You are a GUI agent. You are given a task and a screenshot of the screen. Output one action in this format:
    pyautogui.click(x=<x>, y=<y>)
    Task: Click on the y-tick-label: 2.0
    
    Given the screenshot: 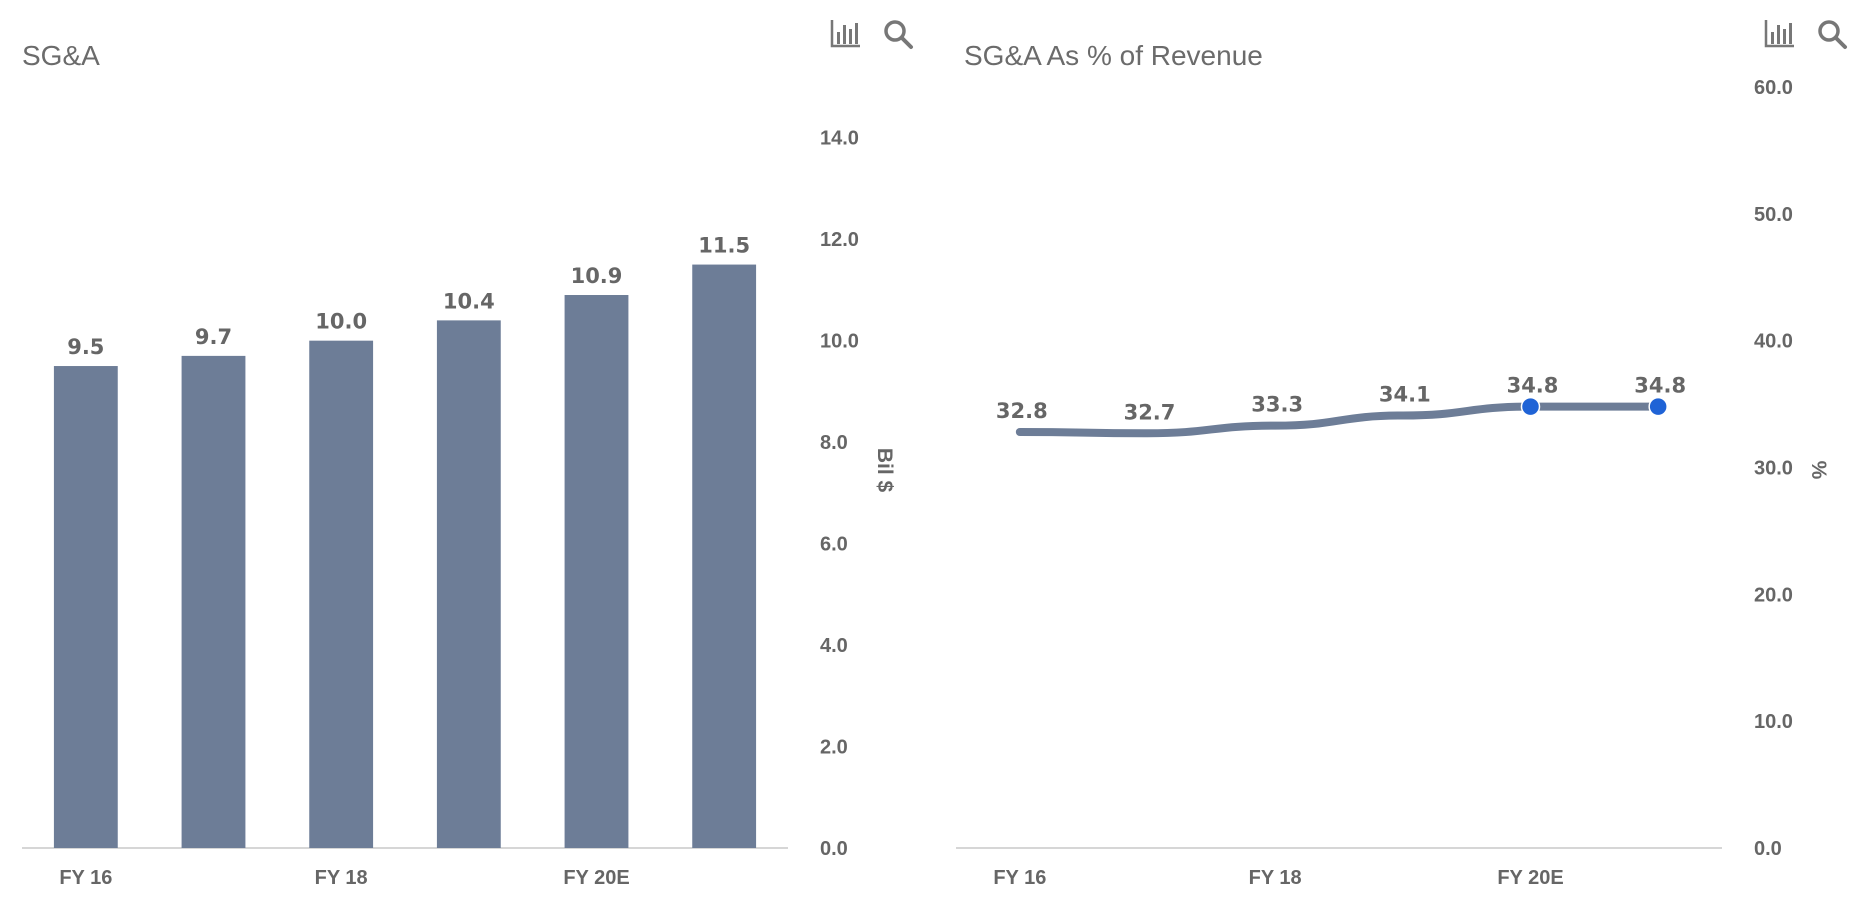 What is the action you would take?
    pyautogui.click(x=834, y=748)
    